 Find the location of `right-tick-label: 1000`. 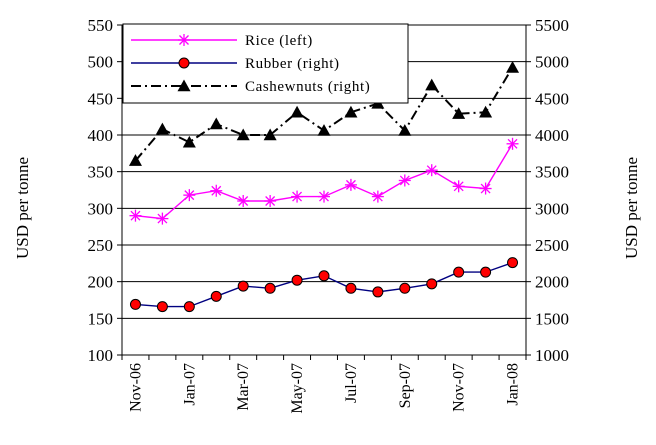

right-tick-label: 1000 is located at coordinates (552, 355).